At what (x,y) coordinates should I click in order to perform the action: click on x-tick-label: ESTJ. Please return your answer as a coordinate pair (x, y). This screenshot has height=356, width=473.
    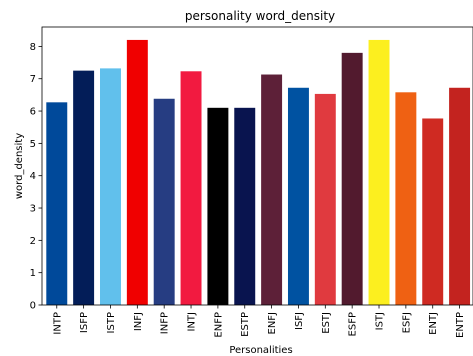
    Looking at the image, I should click on (326, 323).